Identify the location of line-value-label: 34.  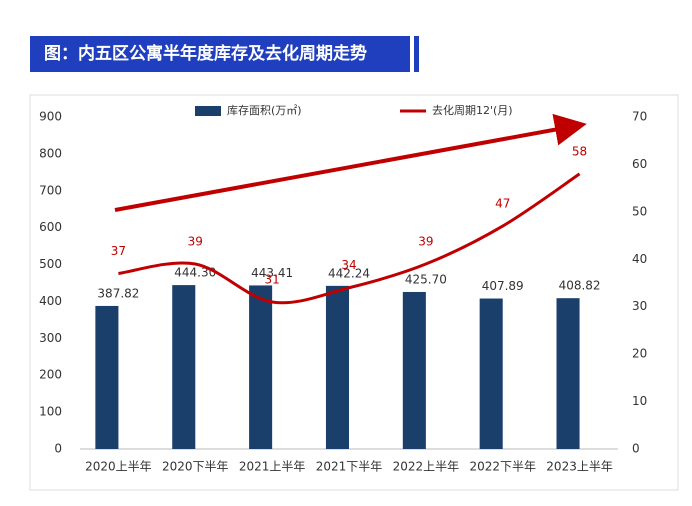
(348, 265).